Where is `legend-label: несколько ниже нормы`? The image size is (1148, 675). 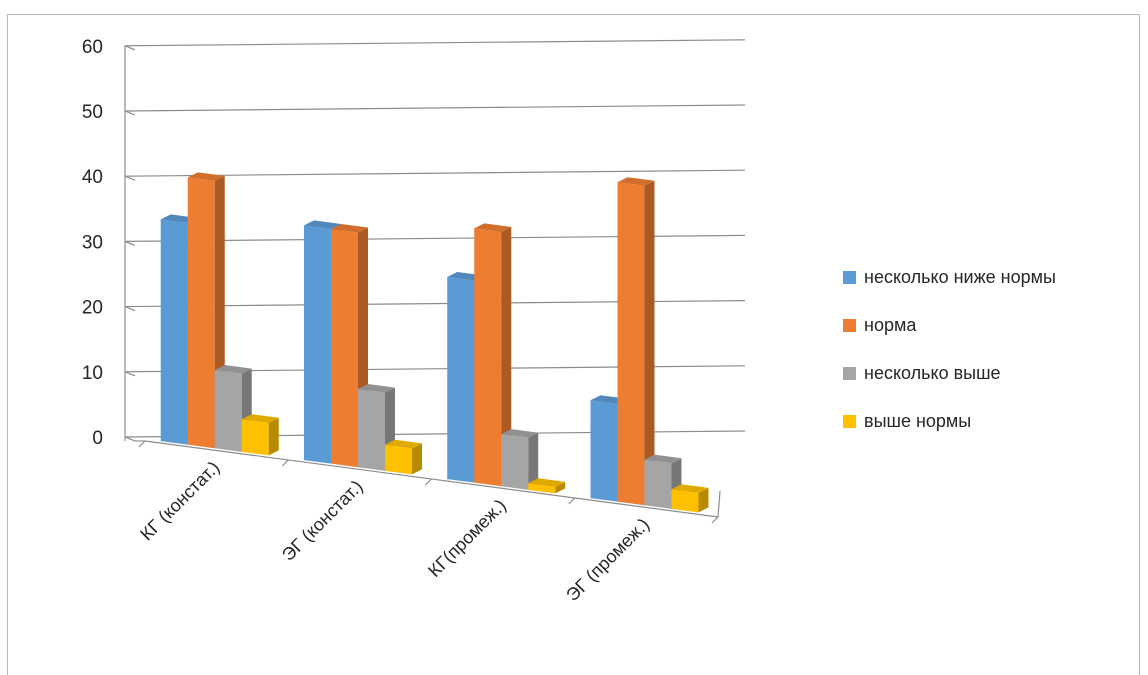
legend-label: несколько ниже нормы is located at coordinates (960, 277).